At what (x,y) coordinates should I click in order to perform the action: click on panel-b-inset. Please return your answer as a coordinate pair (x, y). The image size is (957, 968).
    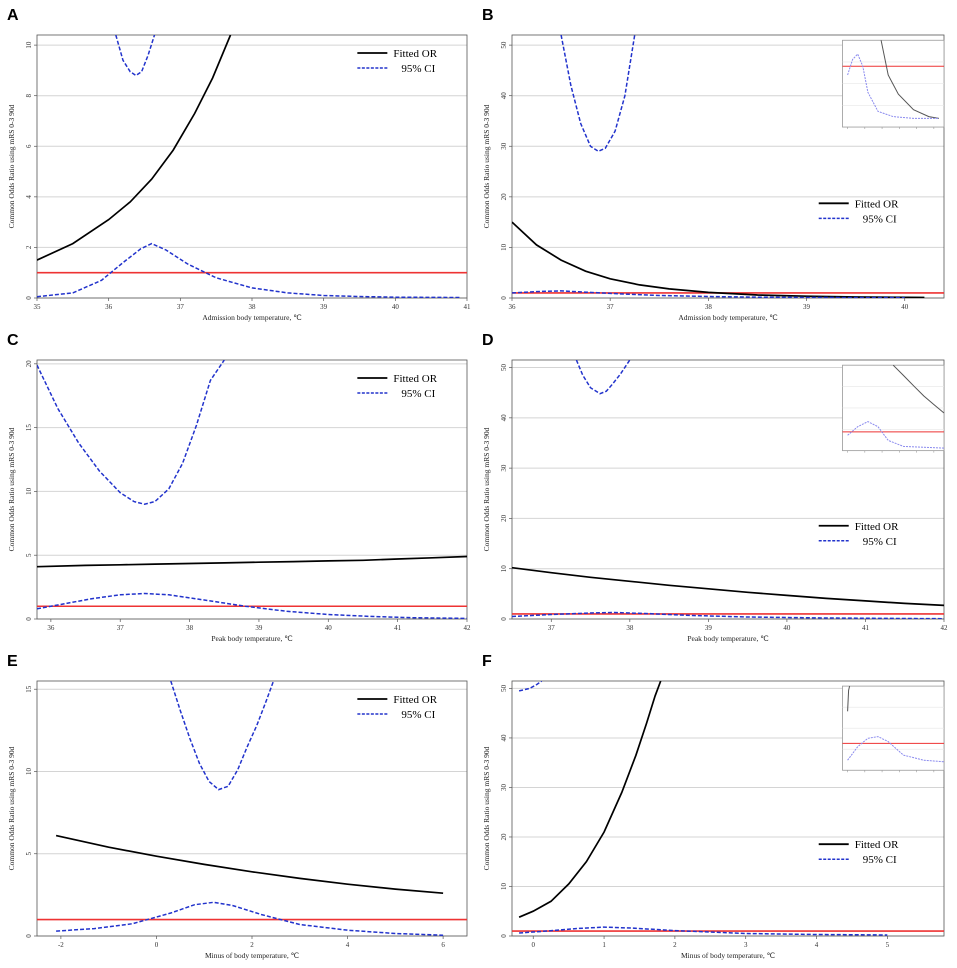
    Looking at the image, I should click on (893, 84).